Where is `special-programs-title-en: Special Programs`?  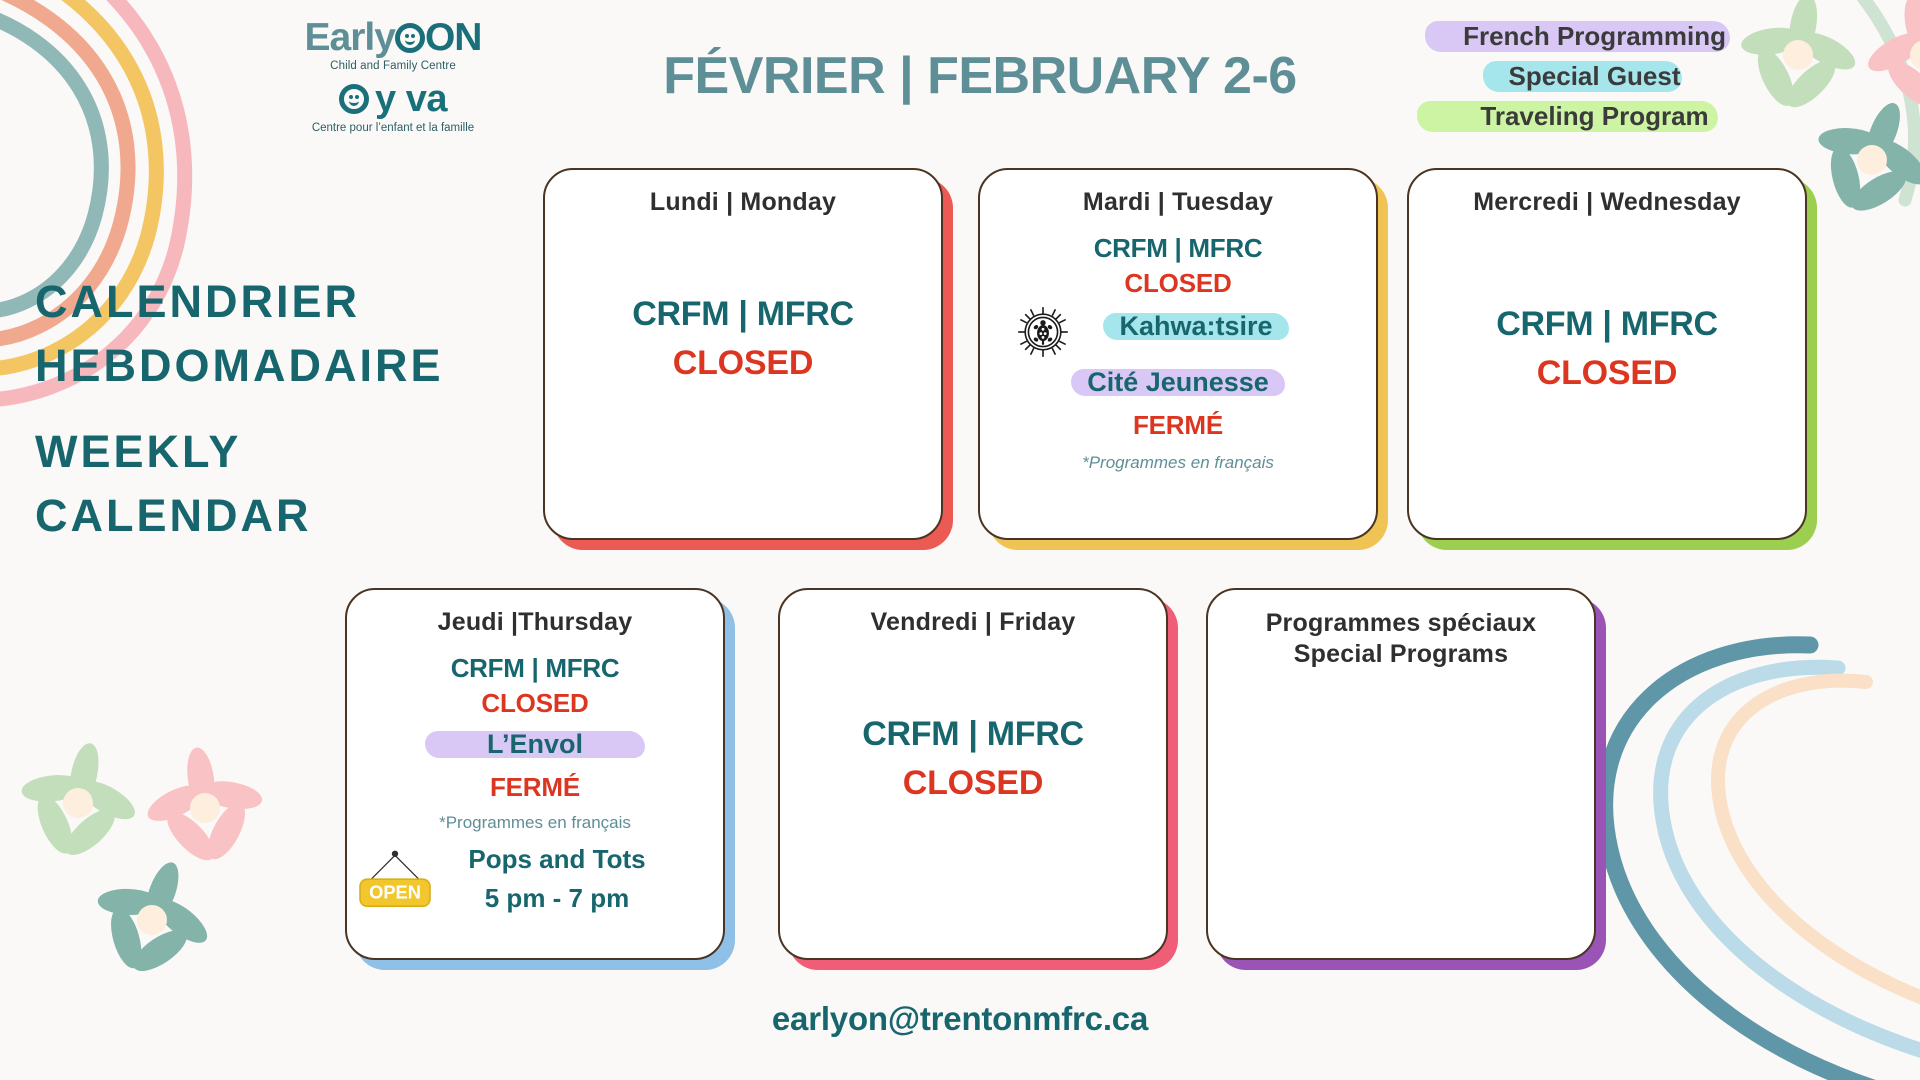
special-programs-title-en: Special Programs is located at coordinates (1401, 653).